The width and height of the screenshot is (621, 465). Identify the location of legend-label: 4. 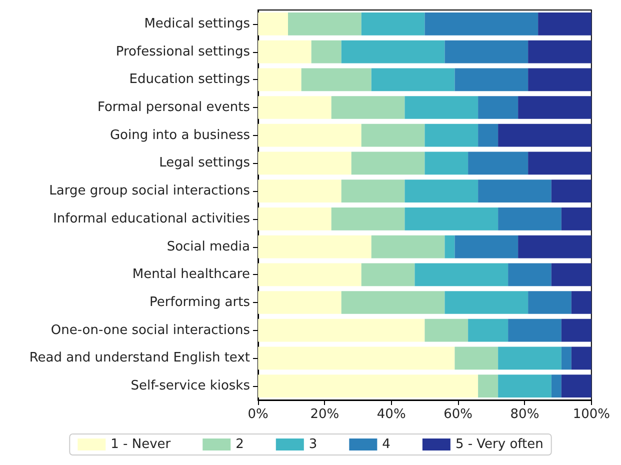
(386, 444).